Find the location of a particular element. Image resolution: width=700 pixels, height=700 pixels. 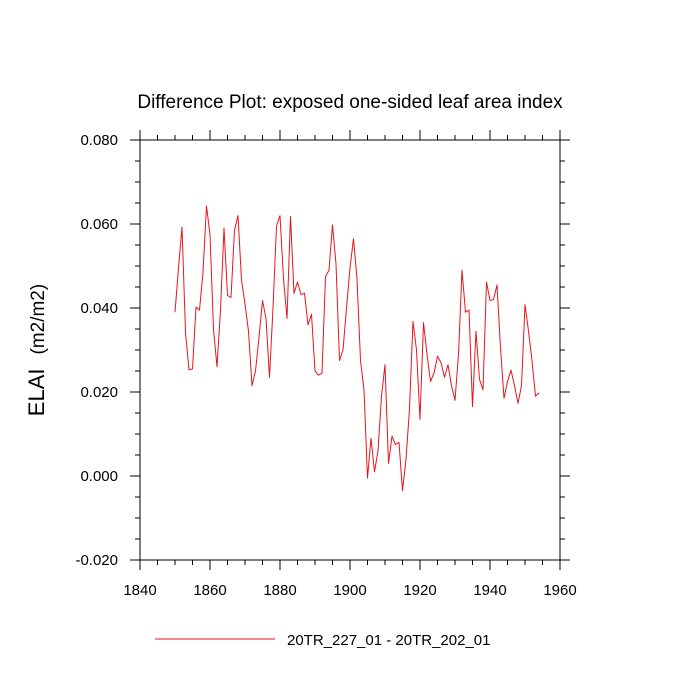

legend: 20TR_227_01 - 20TR_202_01 is located at coordinates (322, 640).